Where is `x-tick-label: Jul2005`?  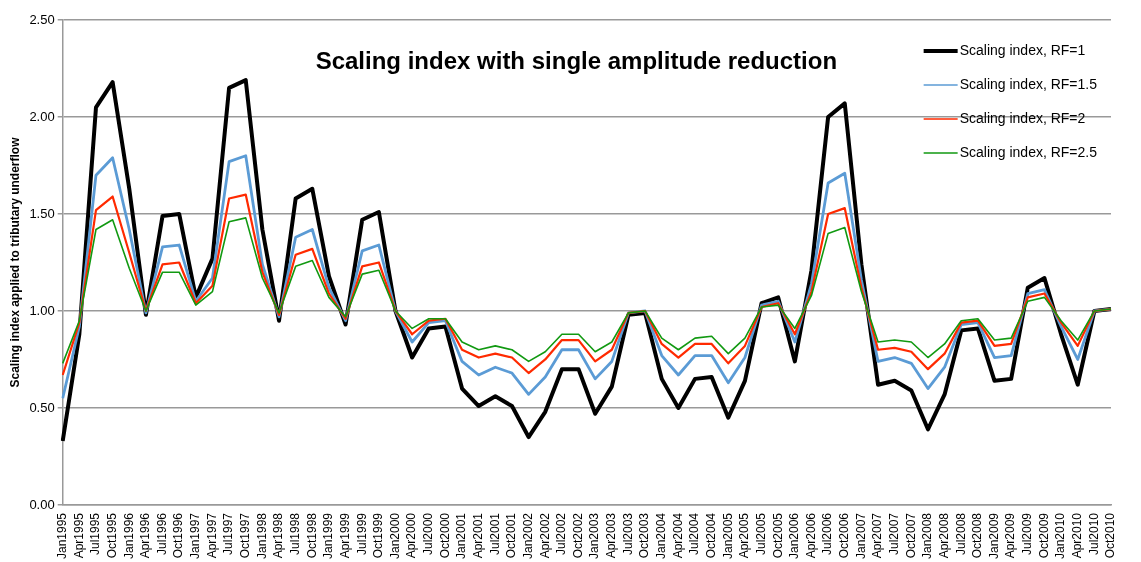
x-tick-label: Jul2005 is located at coordinates (760, 533).